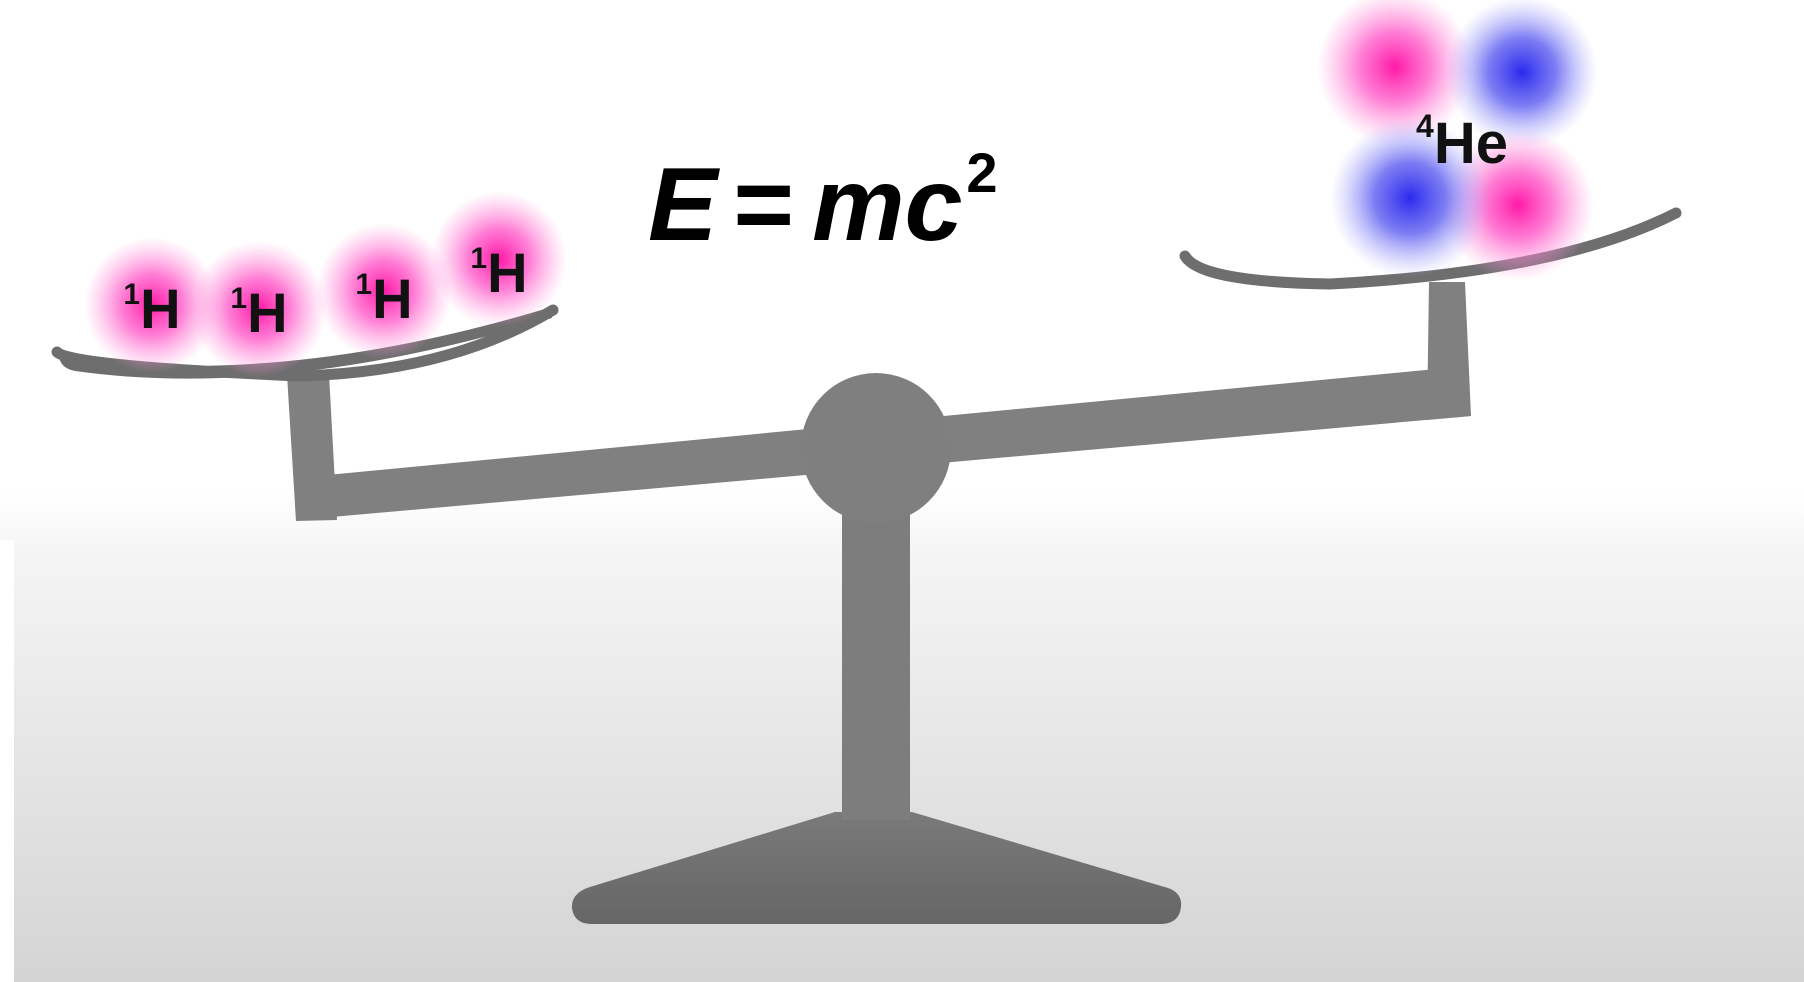 This screenshot has width=1804, height=982. I want to click on equation-text: E = mc2, so click(823, 202).